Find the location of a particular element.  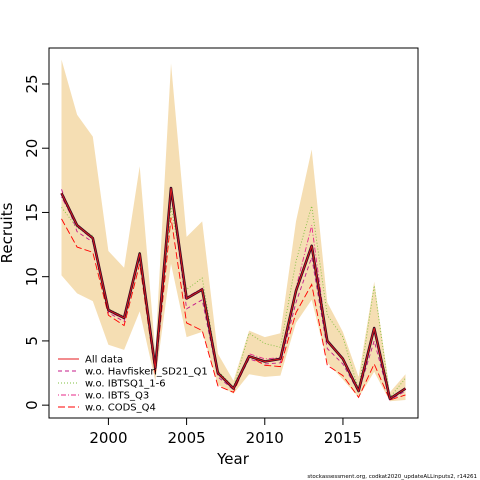

x-tick-label: 2015 is located at coordinates (343, 438).